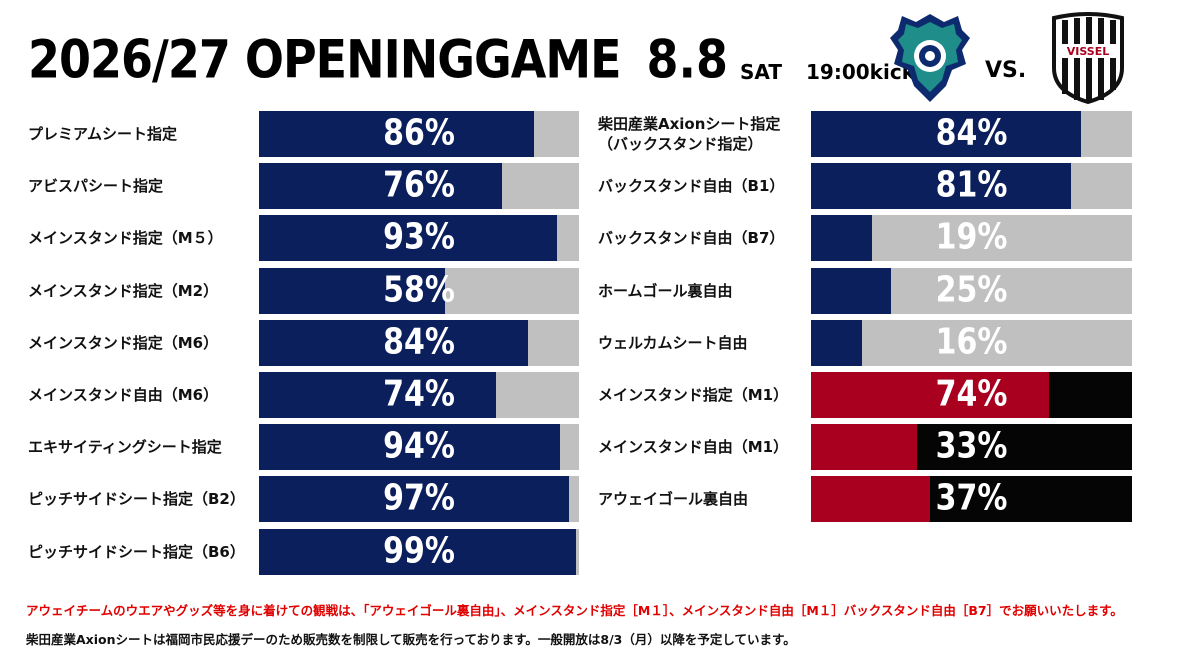 This screenshot has width=1200, height=665. I want to click on seat-label-text: ウェルカムシート自由, so click(673, 342).